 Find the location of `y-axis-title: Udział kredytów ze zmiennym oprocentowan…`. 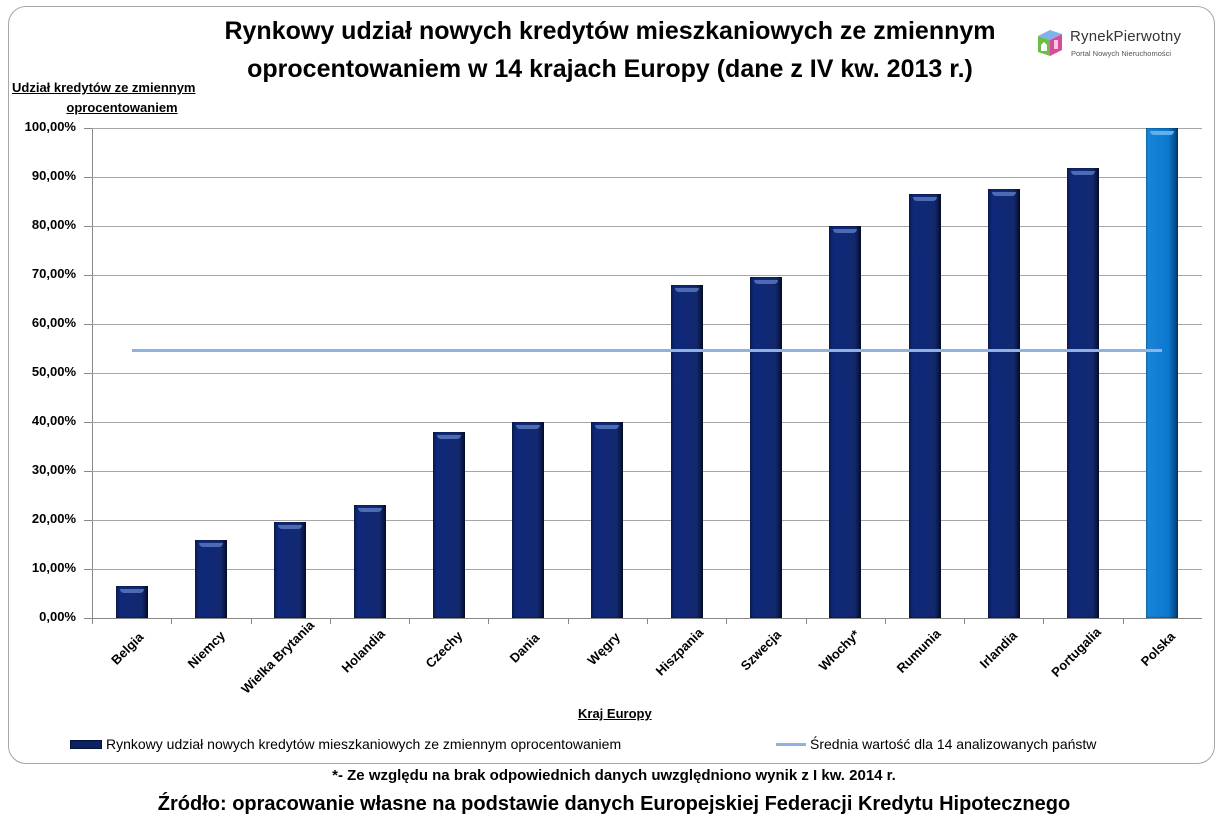

y-axis-title: Udział kredytów ze zmiennym oprocentowan… is located at coordinates (122, 98).